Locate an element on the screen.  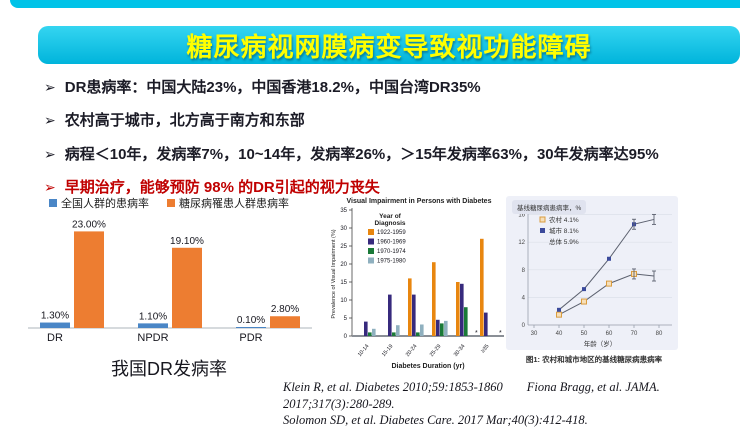
chart-text: 1.10% is located at coordinates (153, 316).